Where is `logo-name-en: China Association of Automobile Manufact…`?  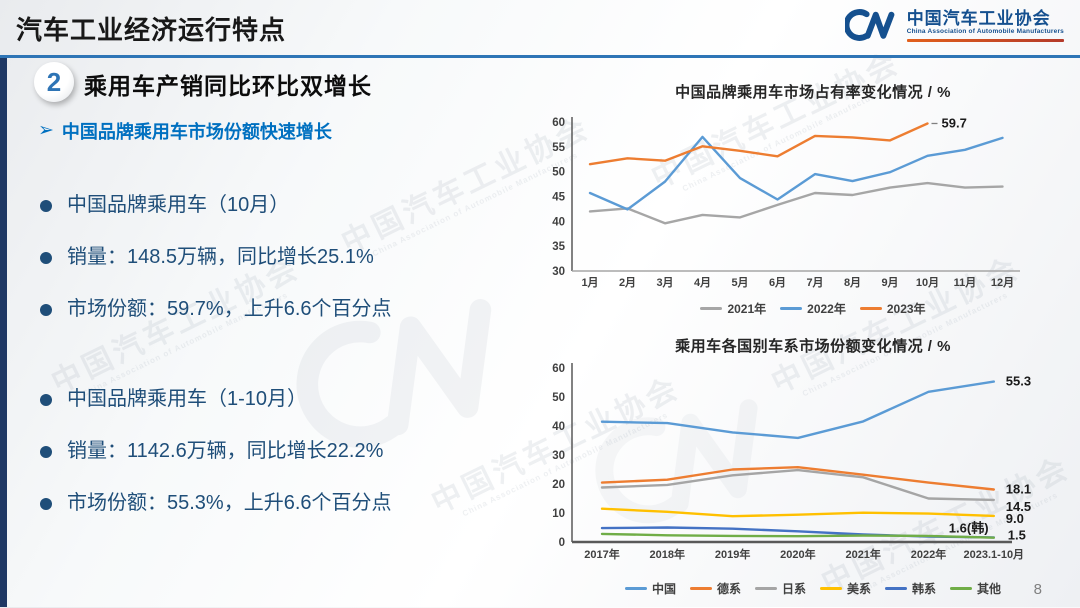 logo-name-en: China Association of Automobile Manufact… is located at coordinates (985, 31).